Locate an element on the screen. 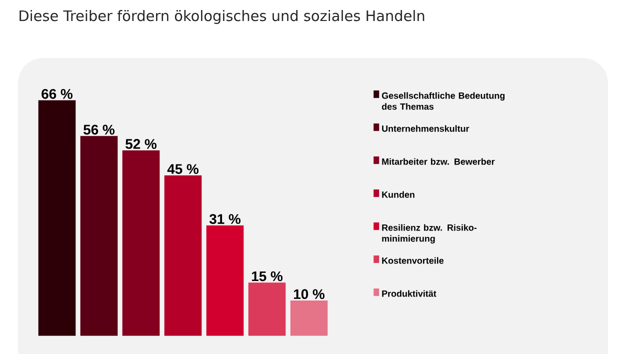 Image resolution: width=630 pixels, height=354 pixels. chart-title: Diese Treiber fördern ökologisches und soziales Handeln is located at coordinates (222, 17).